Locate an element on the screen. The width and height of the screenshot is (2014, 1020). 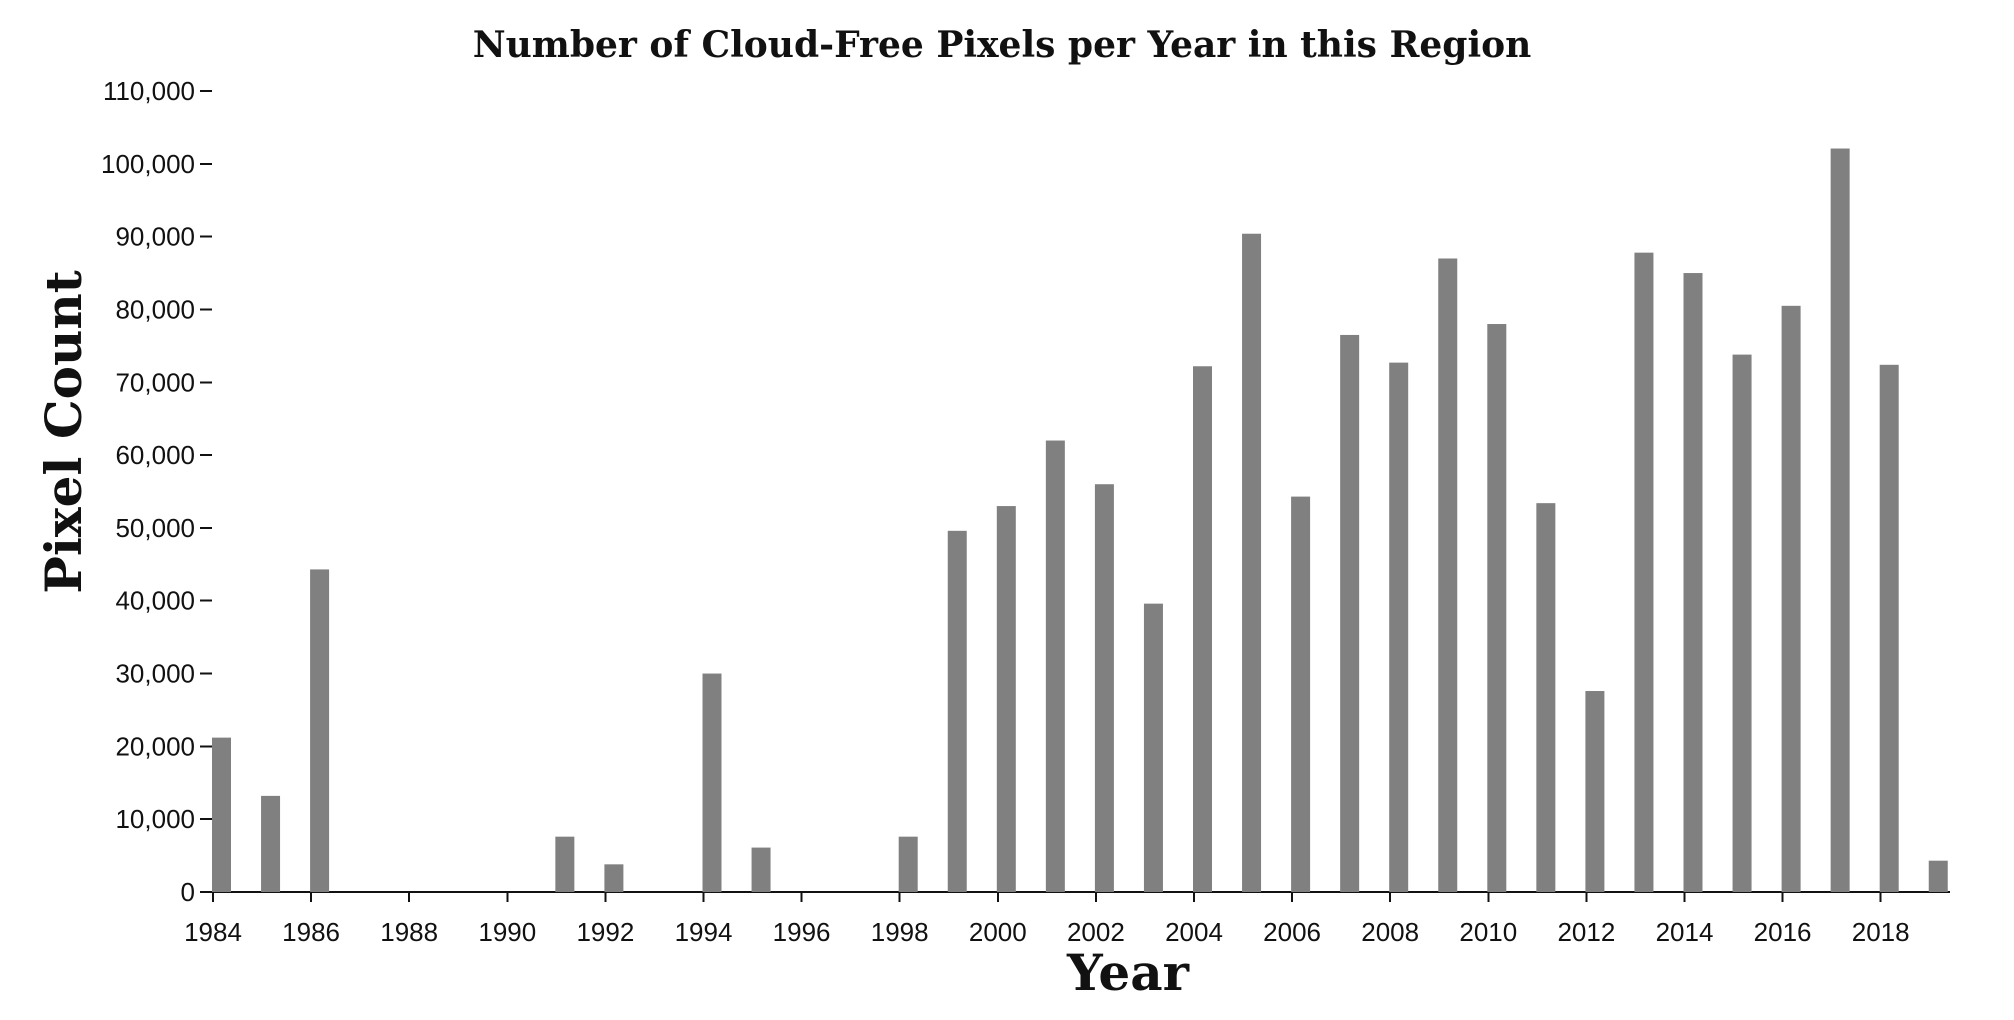
x-tick-label: 1988 is located at coordinates (409, 932).